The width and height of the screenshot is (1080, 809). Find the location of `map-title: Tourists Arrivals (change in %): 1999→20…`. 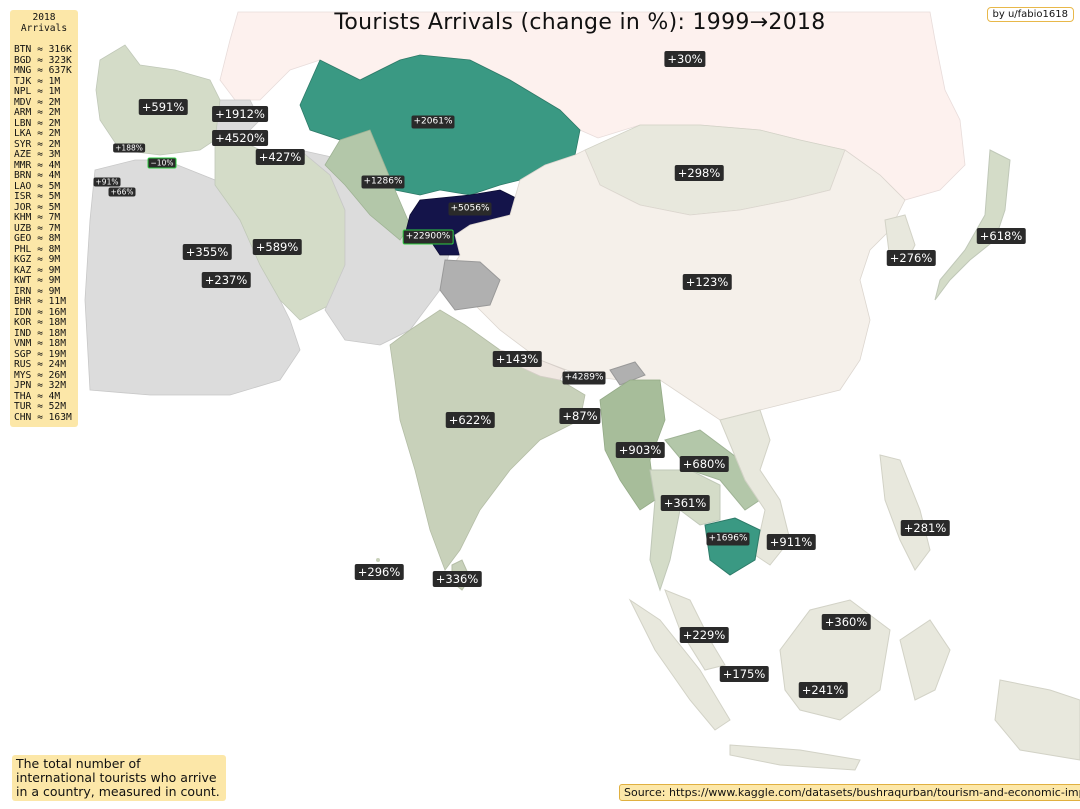

map-title: Tourists Arrivals (change in %): 1999→20… is located at coordinates (580, 22).